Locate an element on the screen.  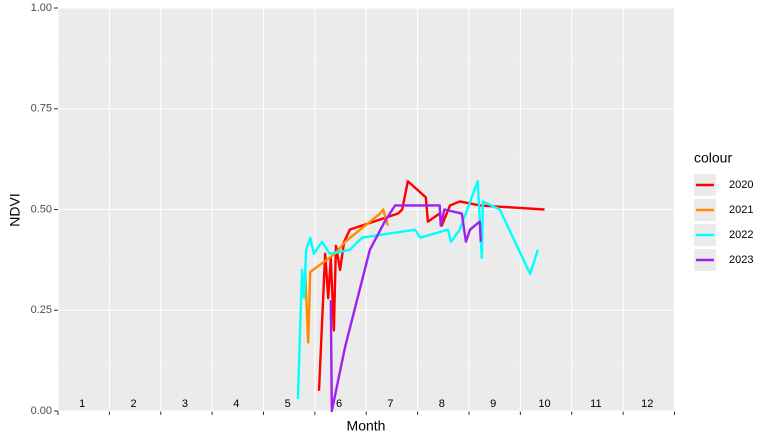
month-label: 1 is located at coordinates (82, 404).